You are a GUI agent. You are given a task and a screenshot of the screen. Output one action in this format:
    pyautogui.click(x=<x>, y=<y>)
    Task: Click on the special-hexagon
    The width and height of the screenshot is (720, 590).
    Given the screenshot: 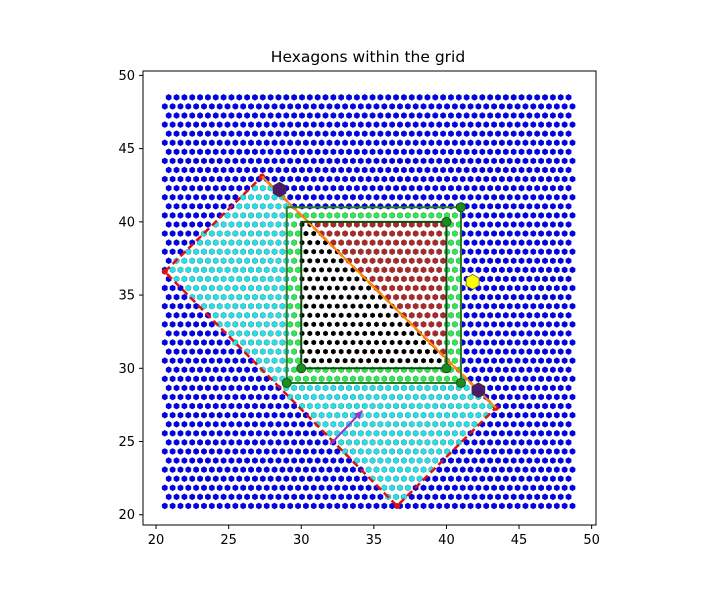 What is the action you would take?
    pyautogui.click(x=472, y=282)
    